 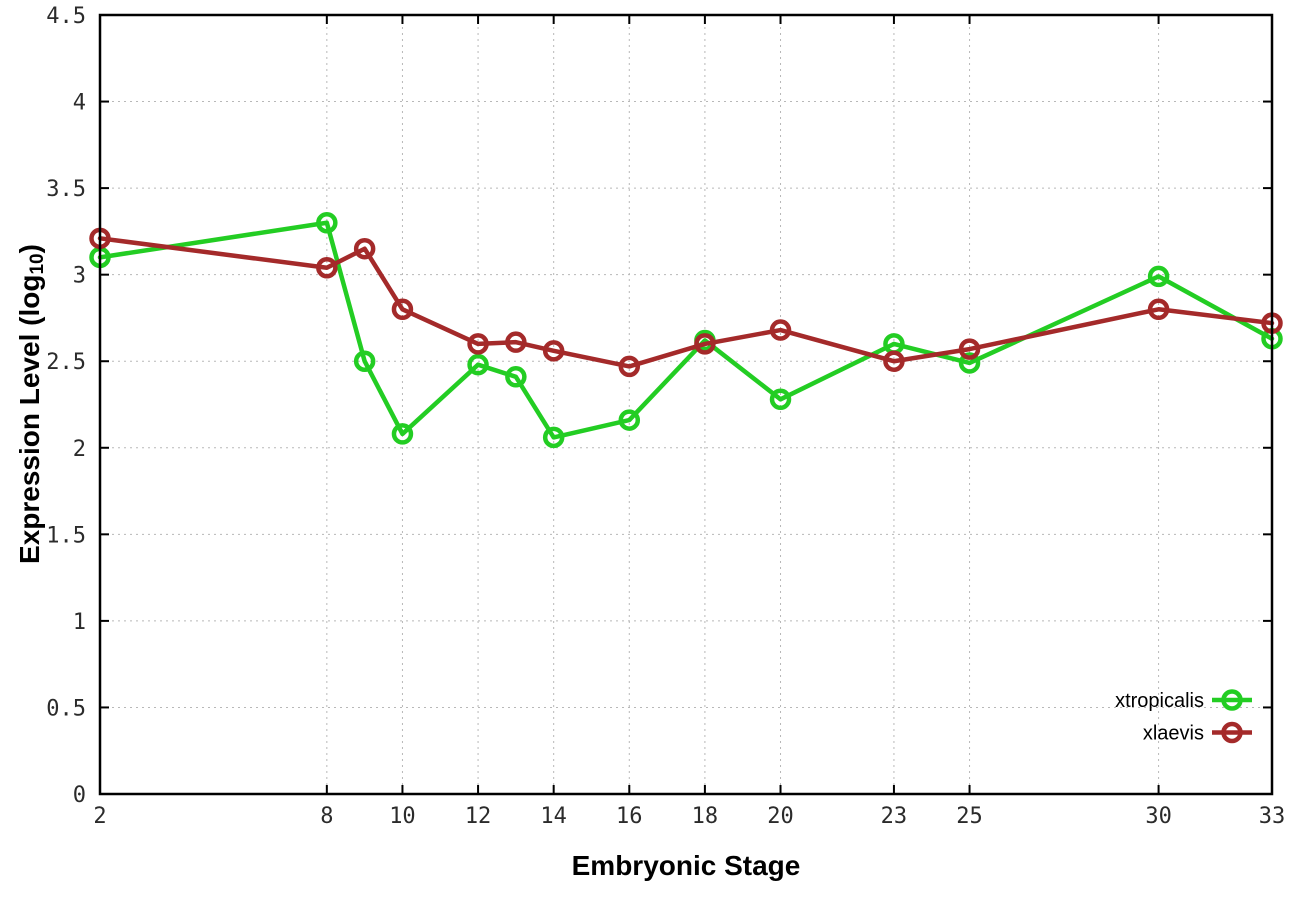 What do you see at coordinates (629, 816) in the screenshot?
I see `x-tick-label: 16` at bounding box center [629, 816].